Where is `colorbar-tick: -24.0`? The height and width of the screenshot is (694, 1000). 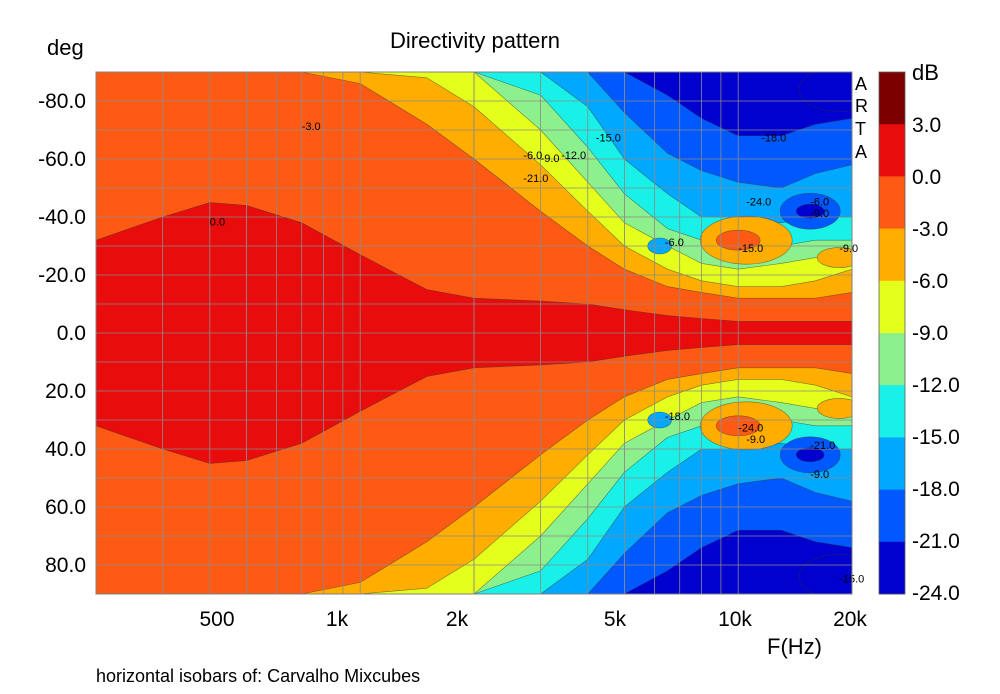 colorbar-tick: -24.0 is located at coordinates (936, 593).